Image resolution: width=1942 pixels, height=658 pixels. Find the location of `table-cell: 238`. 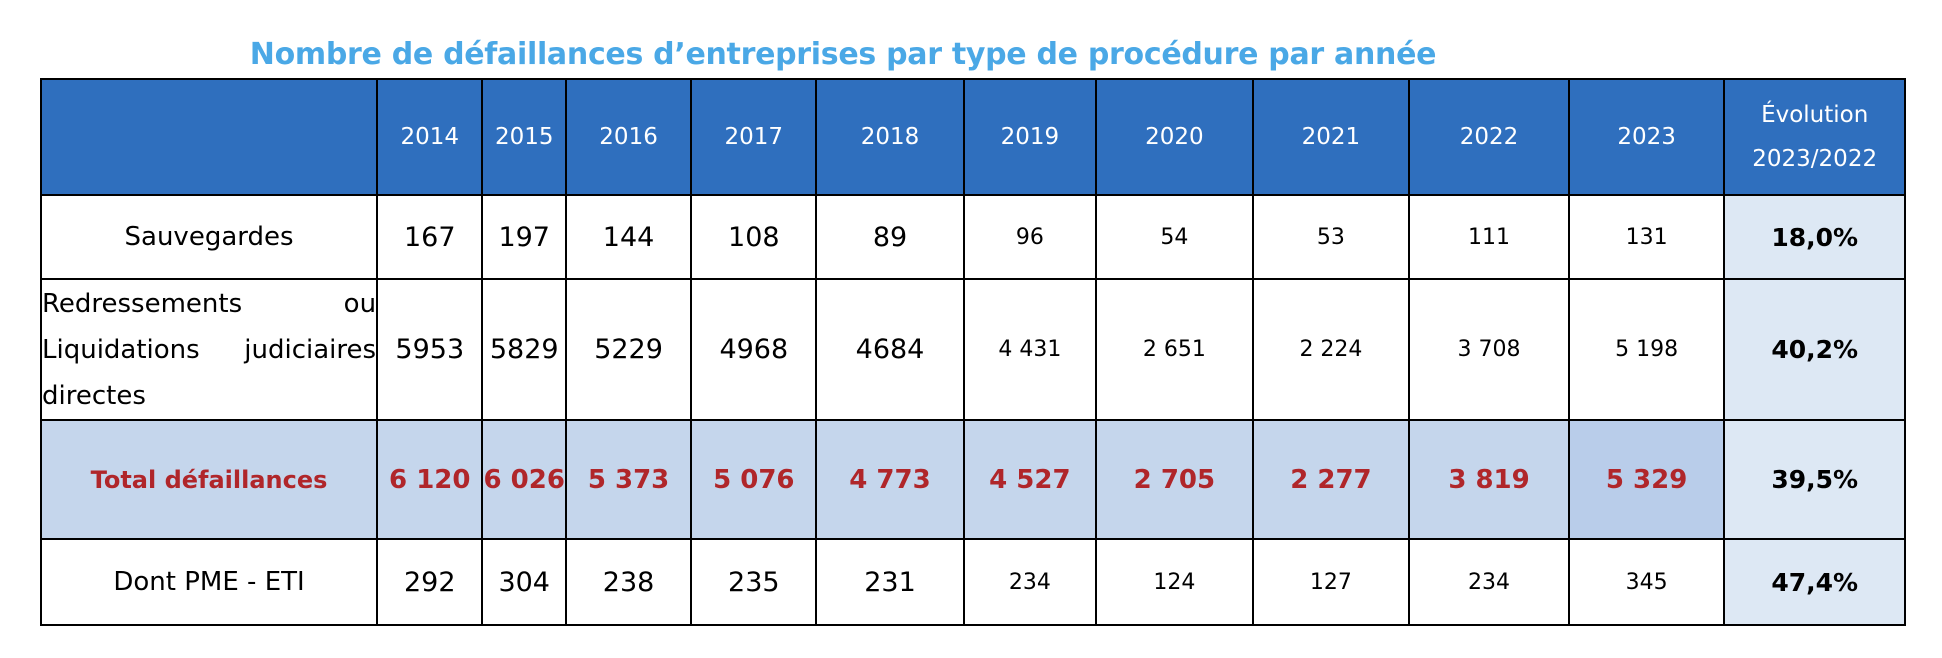

table-cell: 238 is located at coordinates (628, 582).